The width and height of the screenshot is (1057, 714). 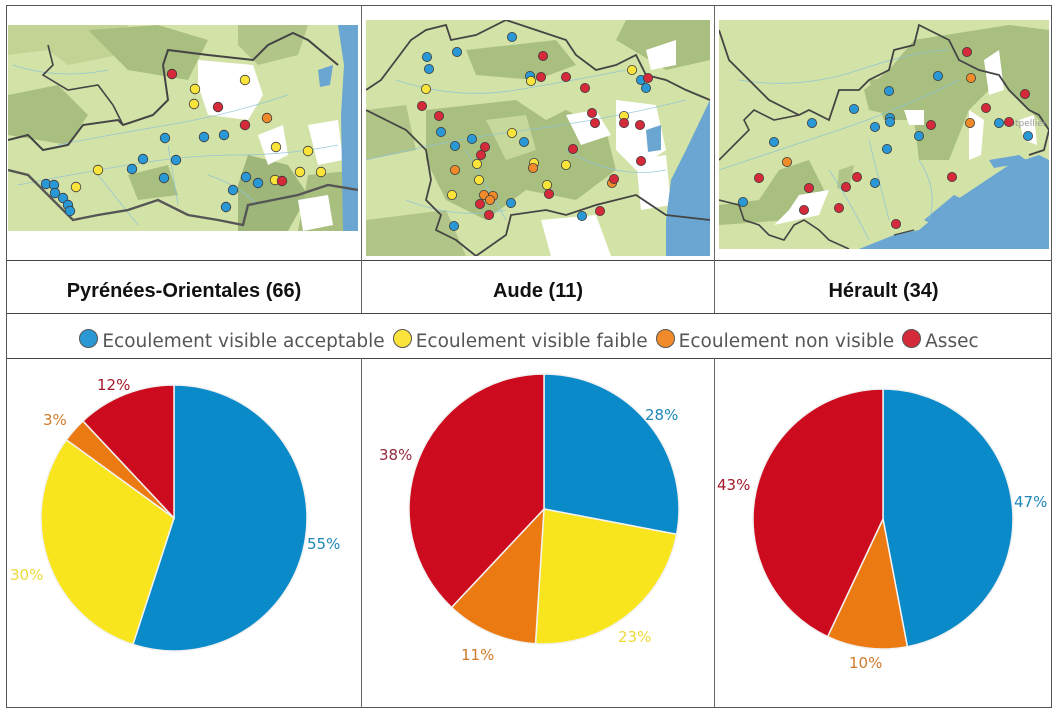 I want to click on legend-item-non-visible: Ecoulement non visible, so click(x=775, y=340).